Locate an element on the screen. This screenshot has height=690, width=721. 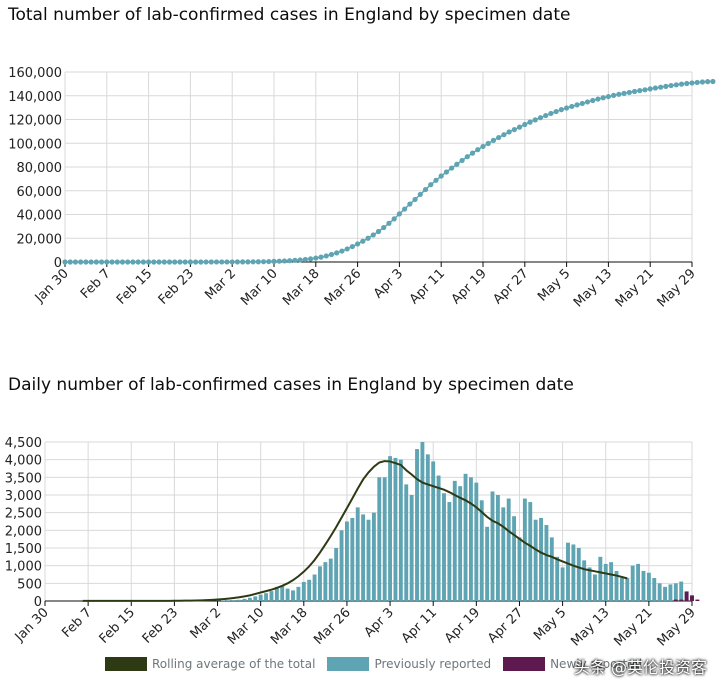
legend-label-new: Newly reported is located at coordinates (596, 664).